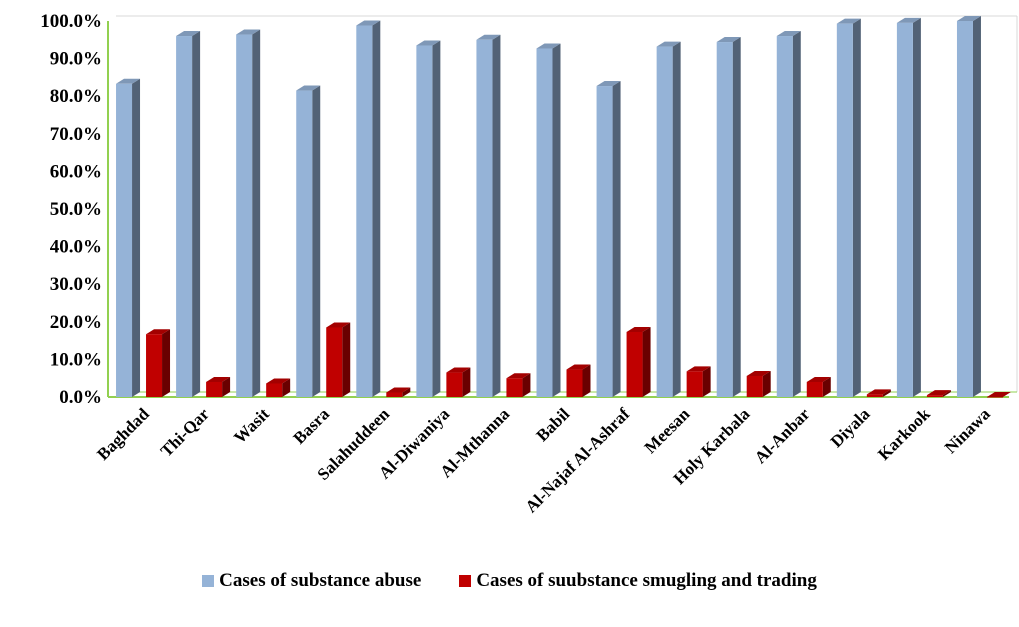 The height and width of the screenshot is (627, 1019). I want to click on x-tick-label: Basra, so click(312, 426).